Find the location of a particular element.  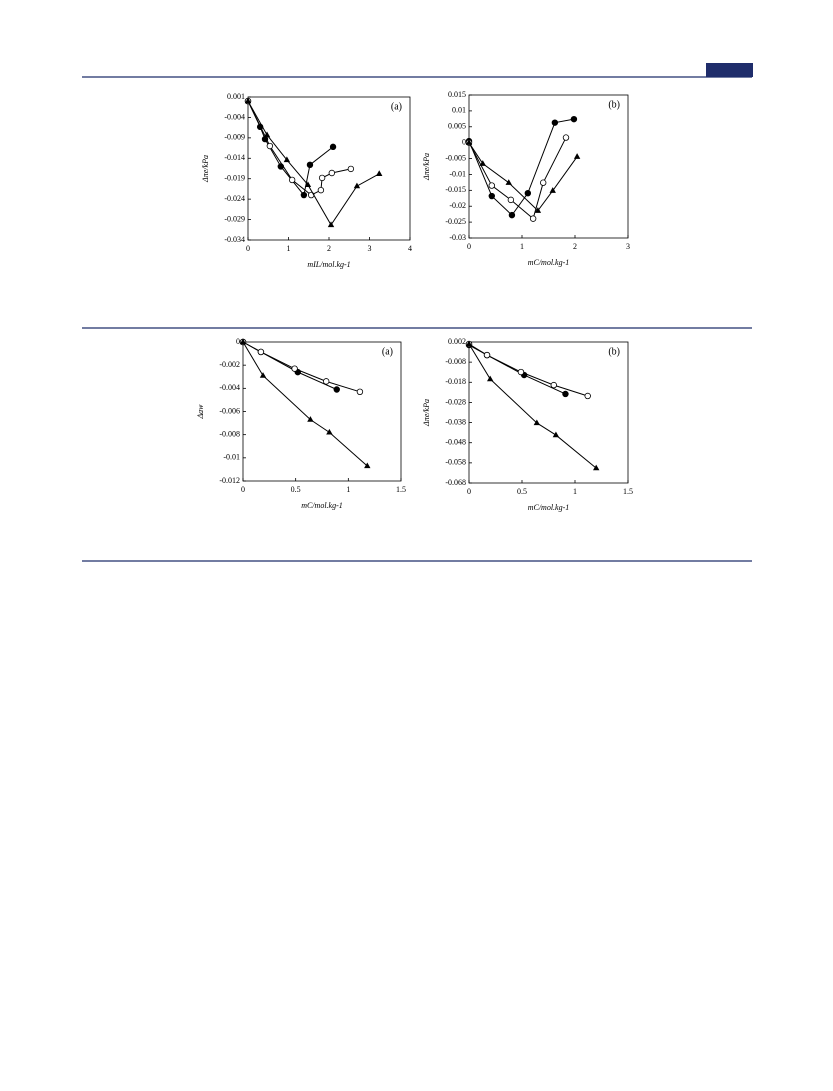

y-tick-label: -0.038 is located at coordinates (455, 421).